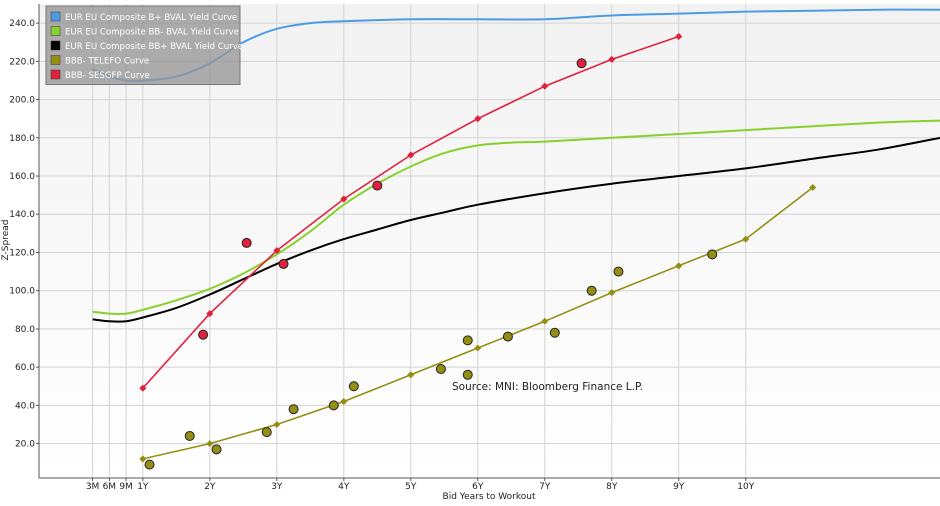  I want to click on y-tick-label: 240.0, so click(22, 24).